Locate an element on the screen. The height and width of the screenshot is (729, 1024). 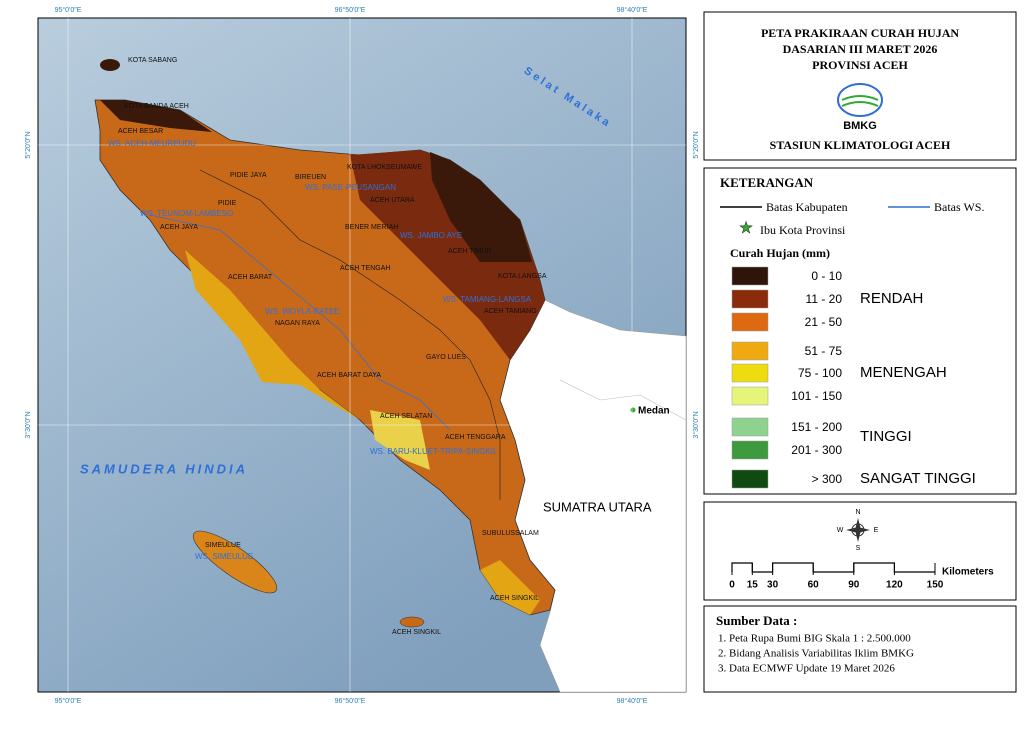
logo-text: BMKG is located at coordinates (860, 126).